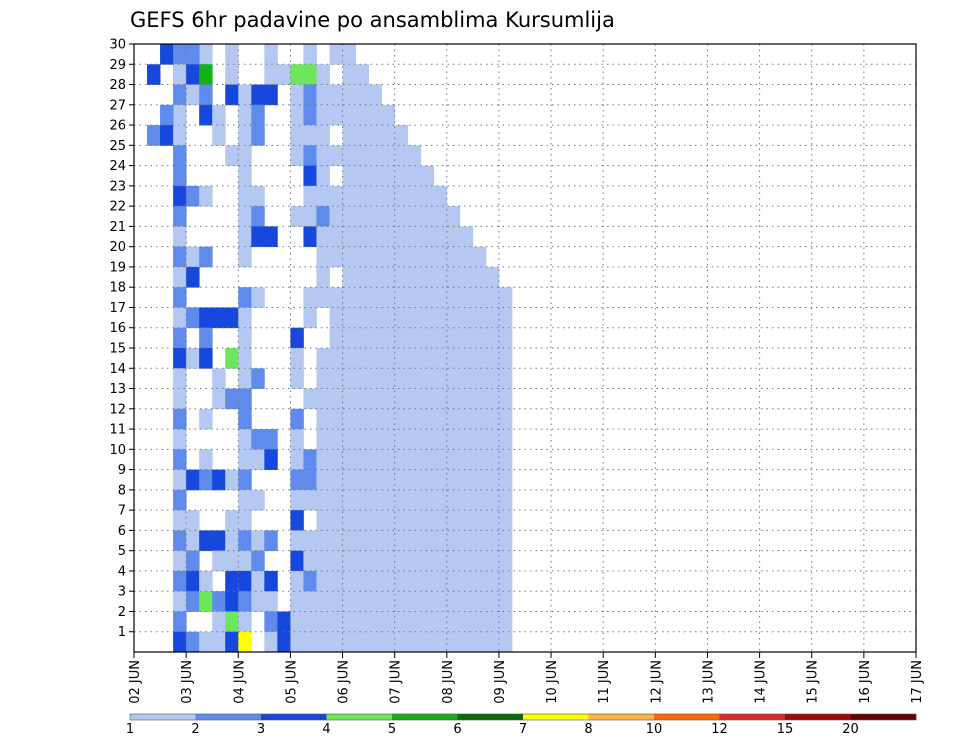  I want to click on y-tick-label: 15, so click(117, 349).